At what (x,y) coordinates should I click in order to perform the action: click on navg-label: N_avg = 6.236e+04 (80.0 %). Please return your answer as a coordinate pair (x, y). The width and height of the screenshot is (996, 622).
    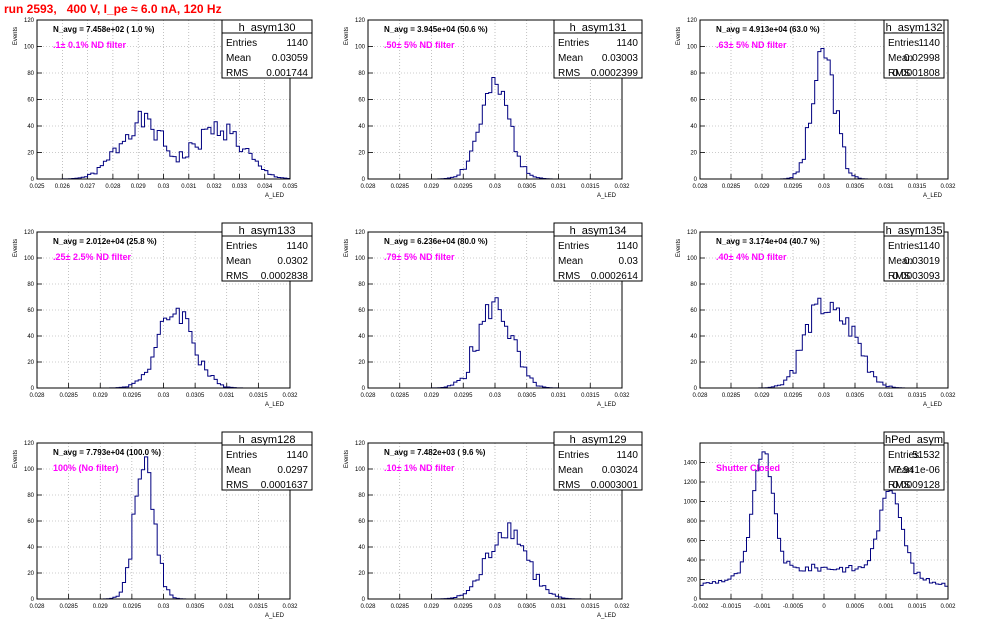
    Looking at the image, I should click on (436, 241).